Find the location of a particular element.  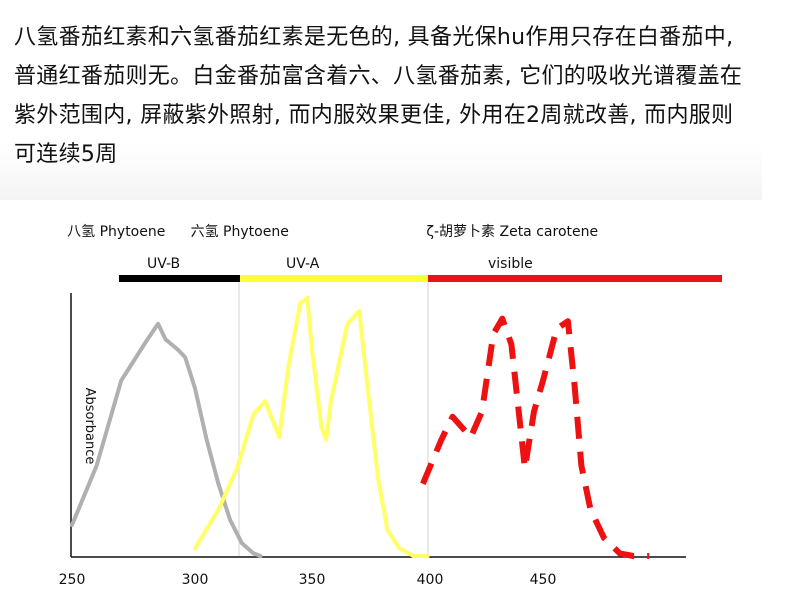

compound-label: ζ-胡萝卜素 Zeta carotene is located at coordinates (512, 232).